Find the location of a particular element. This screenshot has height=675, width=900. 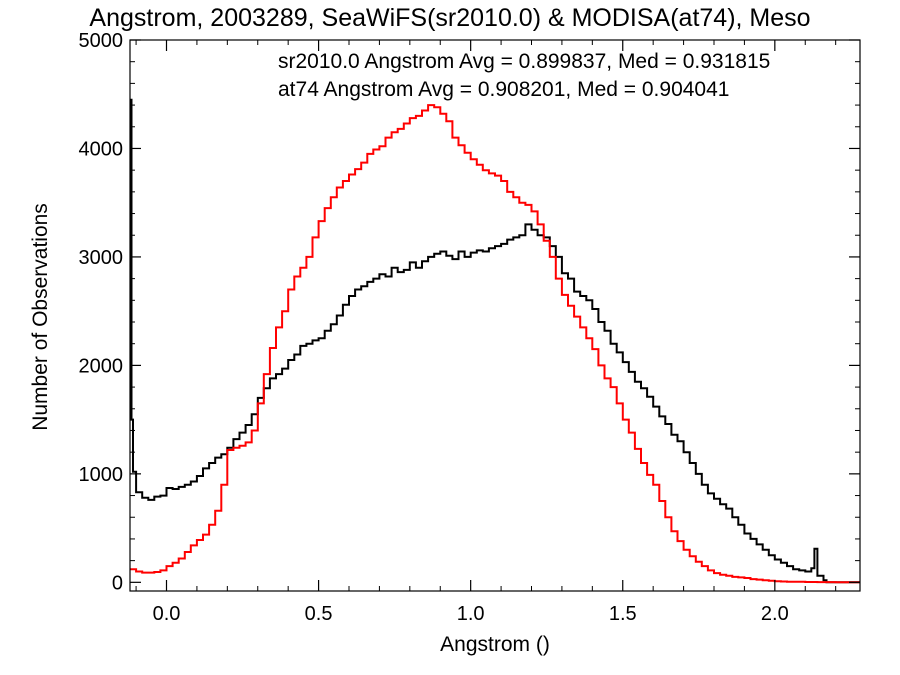

x-tick-label: 2.0 is located at coordinates (775, 614).